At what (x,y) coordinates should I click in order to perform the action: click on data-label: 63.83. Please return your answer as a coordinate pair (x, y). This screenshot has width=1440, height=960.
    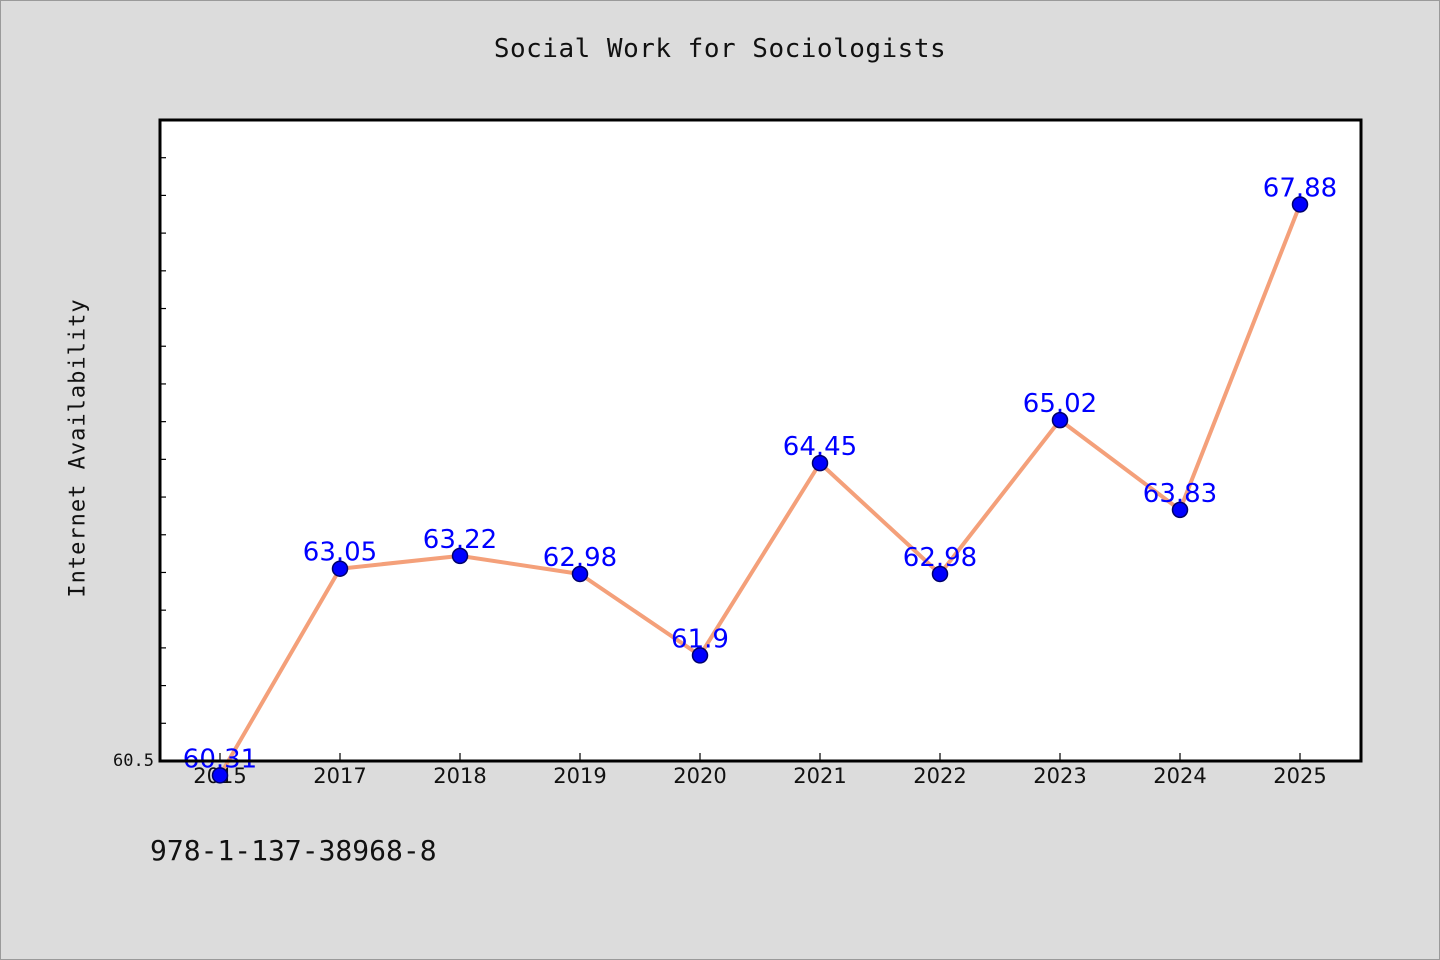
    Looking at the image, I should click on (1180, 494).